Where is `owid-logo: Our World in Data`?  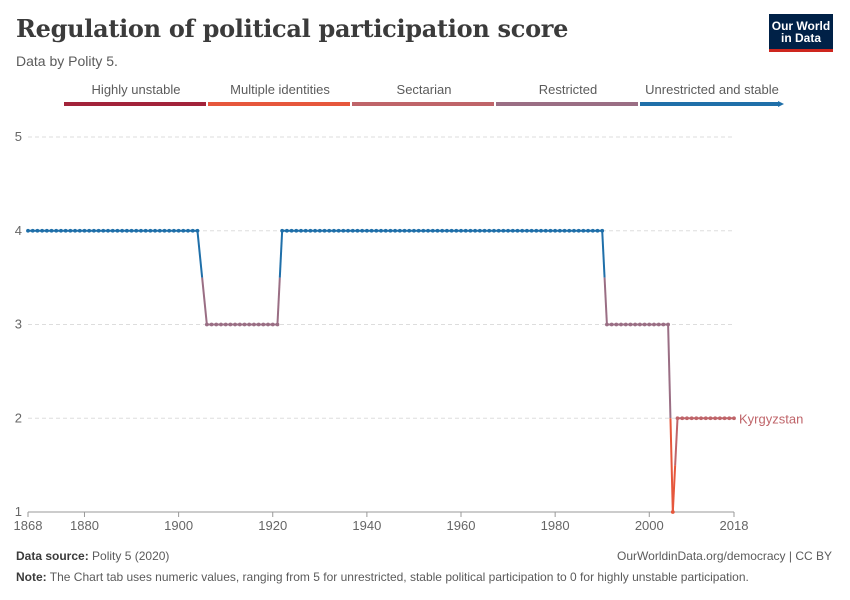
owid-logo: Our World in Data is located at coordinates (801, 33).